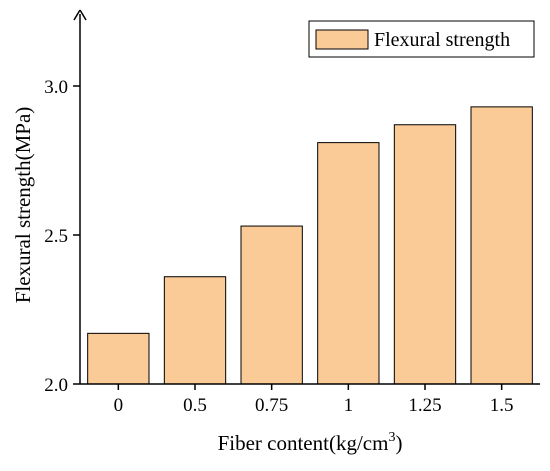 Image resolution: width=550 pixels, height=471 pixels. What do you see at coordinates (271, 405) in the screenshot?
I see `x-tick-label: 0.75` at bounding box center [271, 405].